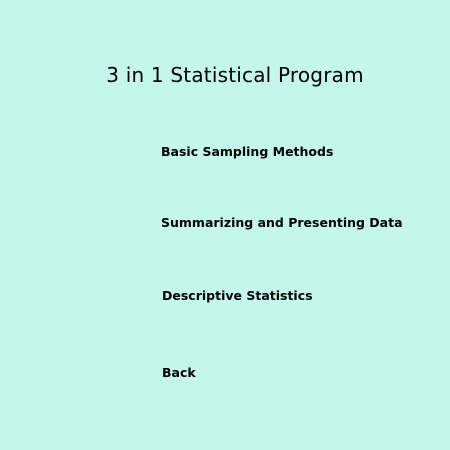 The width and height of the screenshot is (450, 450). I want to click on descriptive-statistics-button: Descriptive Statistics, so click(237, 295).